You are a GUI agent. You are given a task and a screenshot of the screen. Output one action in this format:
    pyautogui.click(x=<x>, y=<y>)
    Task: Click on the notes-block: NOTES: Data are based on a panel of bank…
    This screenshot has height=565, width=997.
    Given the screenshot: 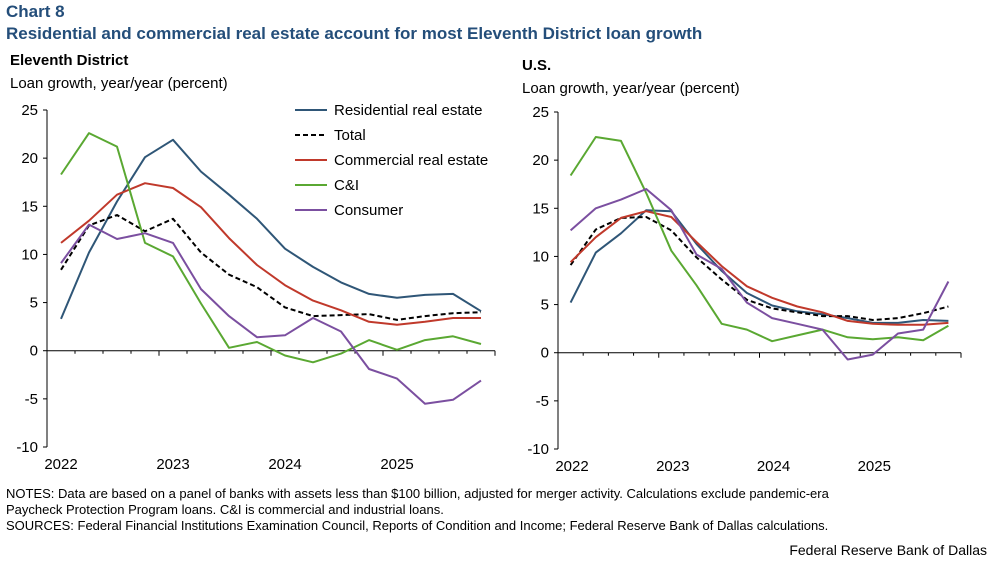 What is the action you would take?
    pyautogui.click(x=498, y=510)
    